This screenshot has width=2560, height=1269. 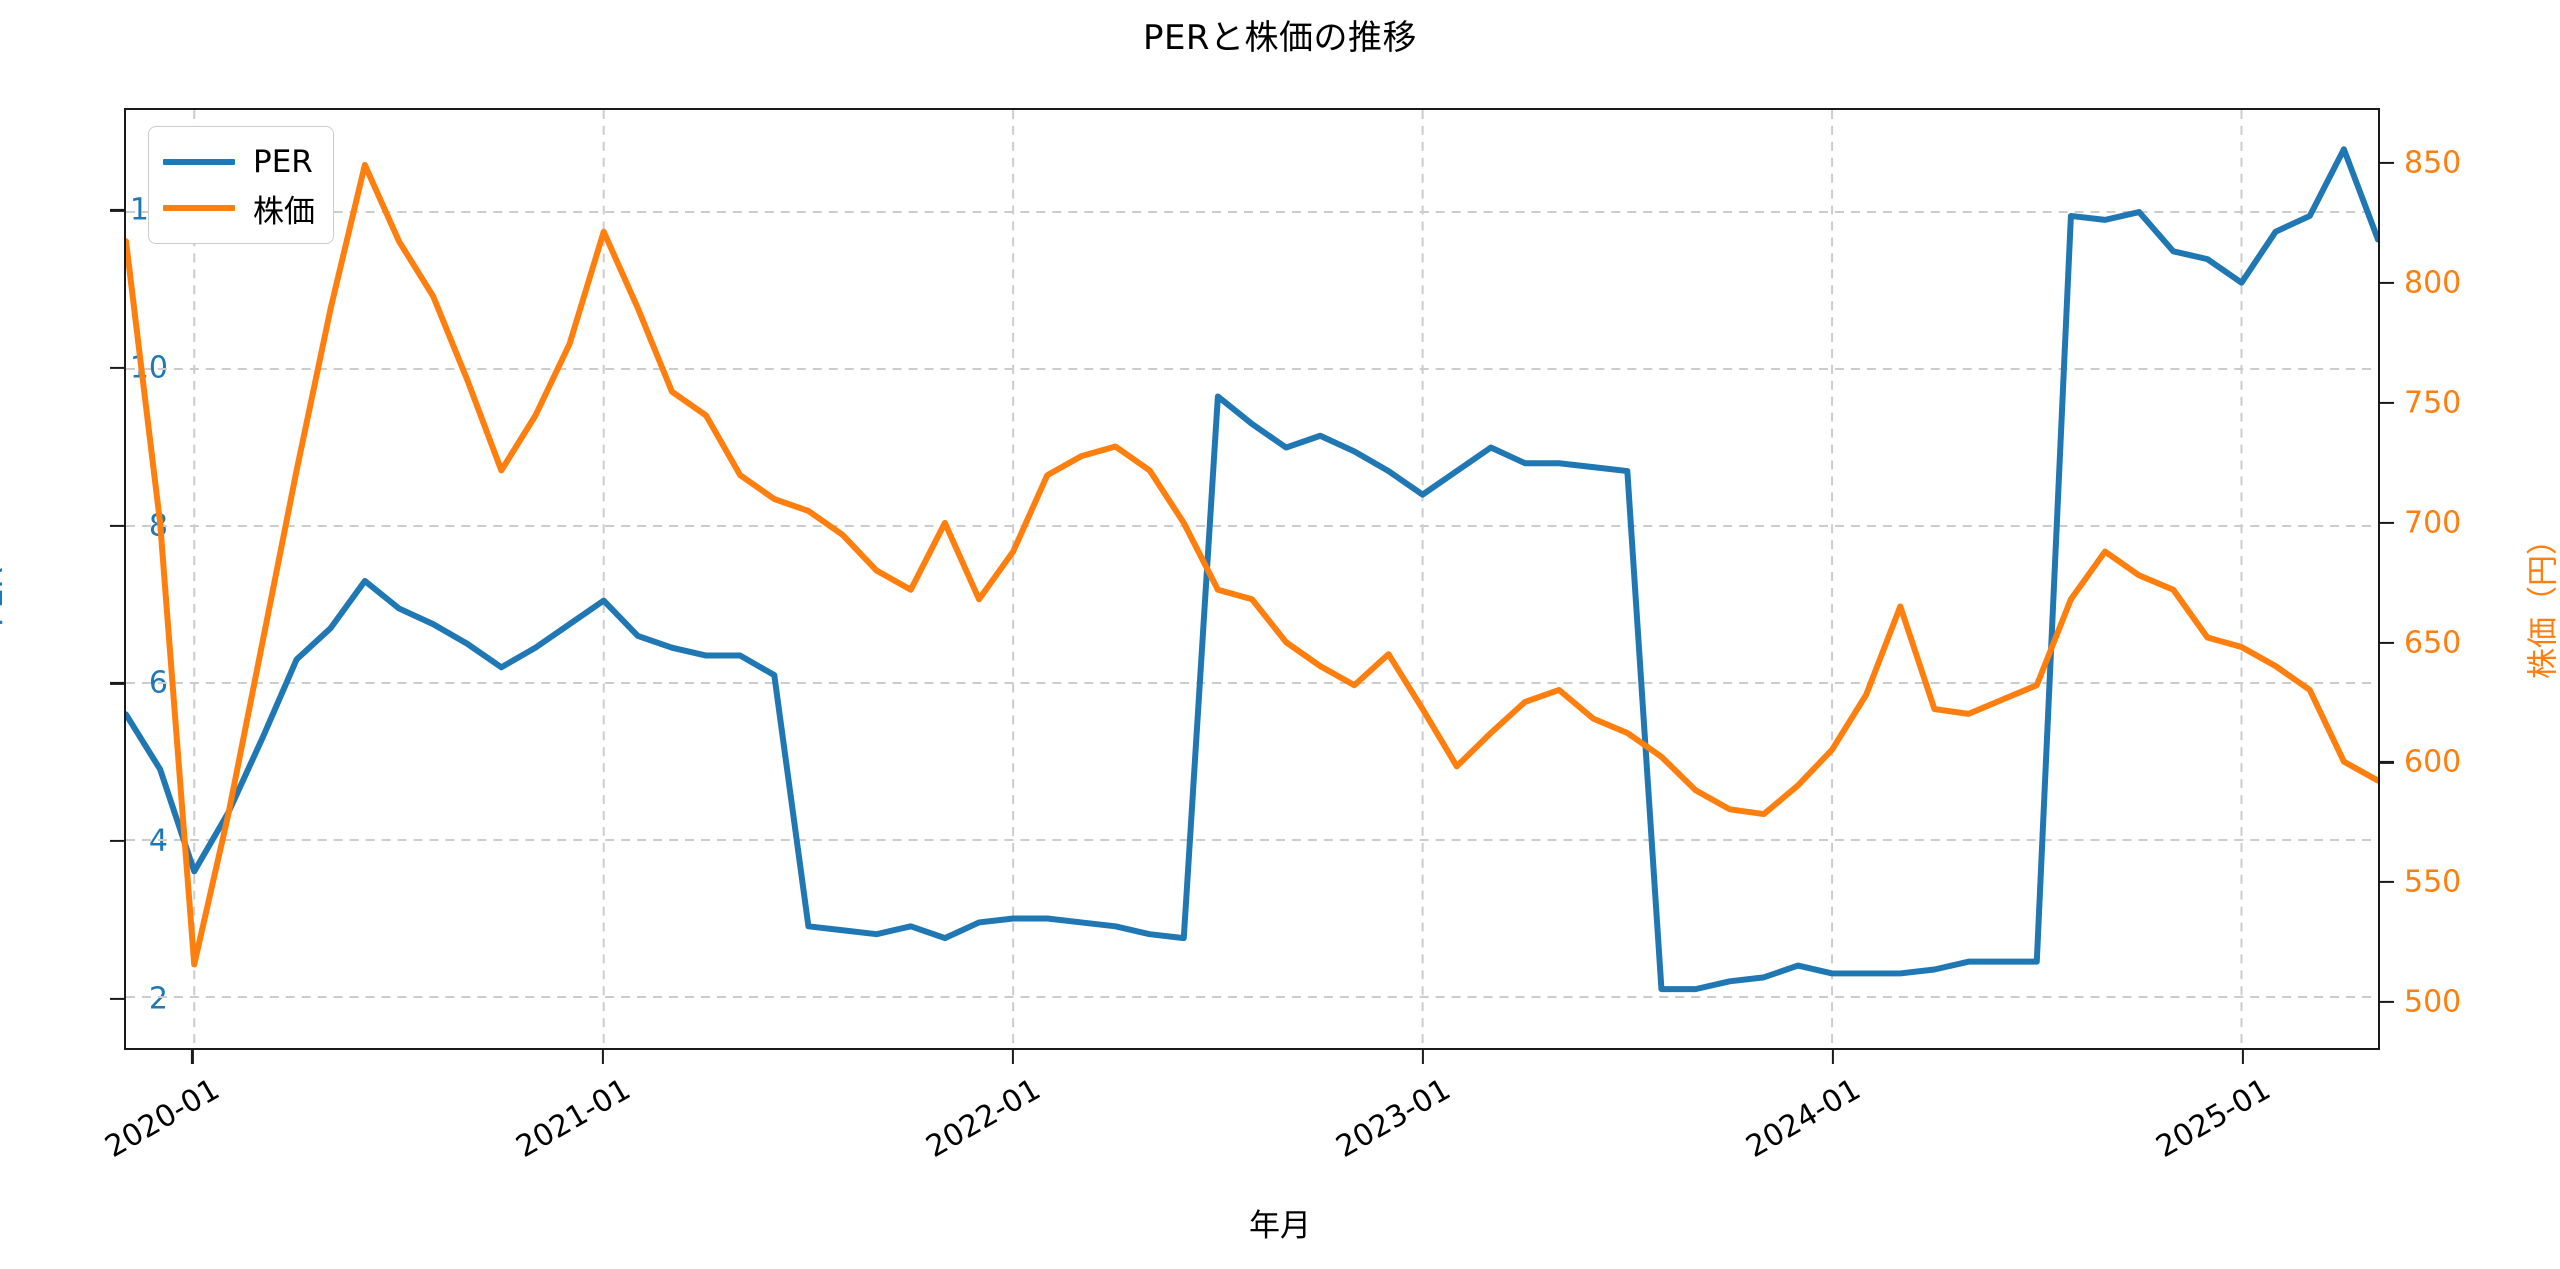 What do you see at coordinates (1803, 1118) in the screenshot?
I see `x-axis-tick-label: 2024-01` at bounding box center [1803, 1118].